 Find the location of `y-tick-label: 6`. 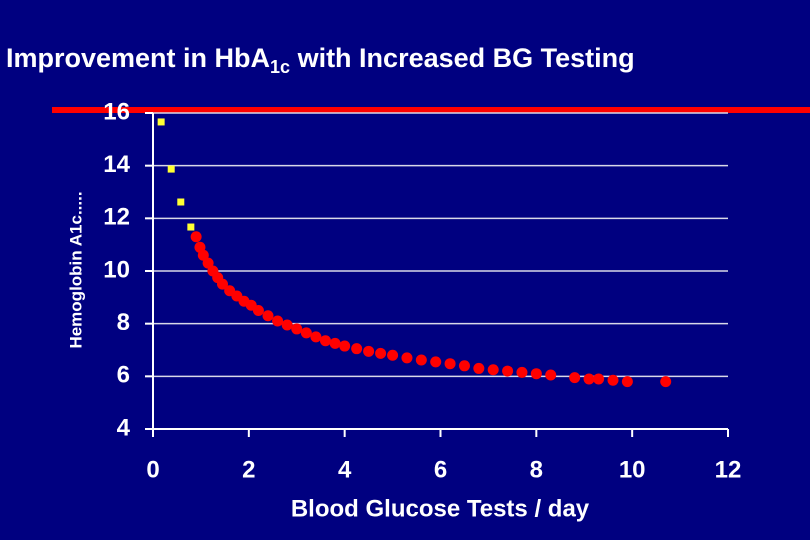

y-tick-label: 6 is located at coordinates (123, 375).